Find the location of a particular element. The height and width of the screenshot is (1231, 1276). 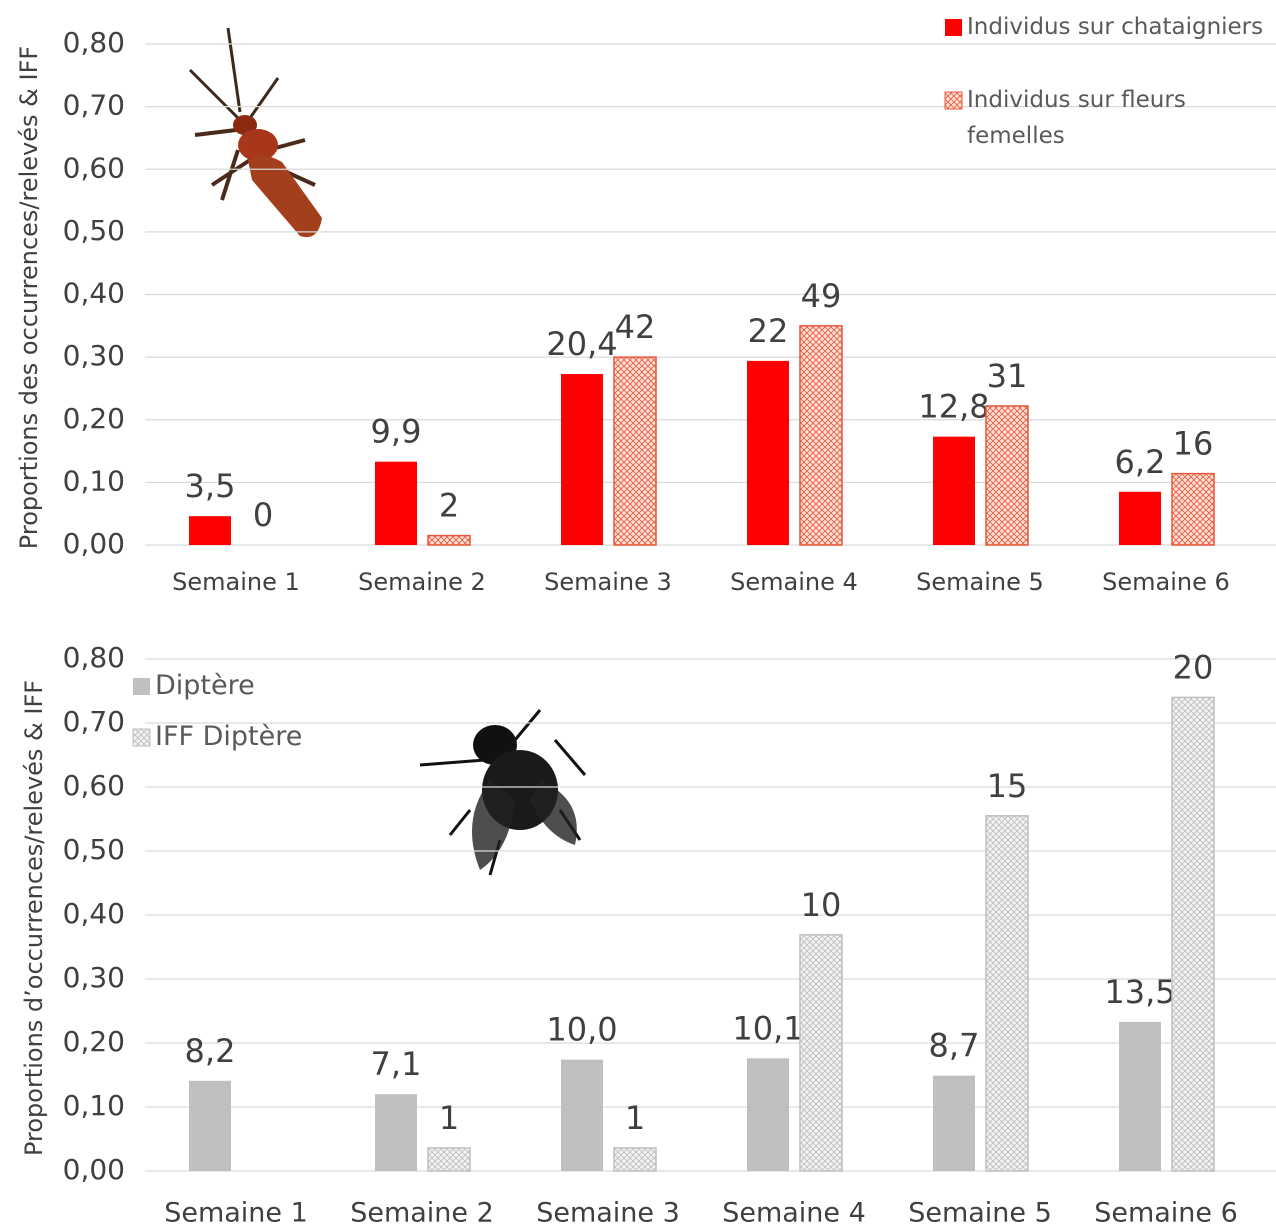

beetle-illustration is located at coordinates (255, 132).